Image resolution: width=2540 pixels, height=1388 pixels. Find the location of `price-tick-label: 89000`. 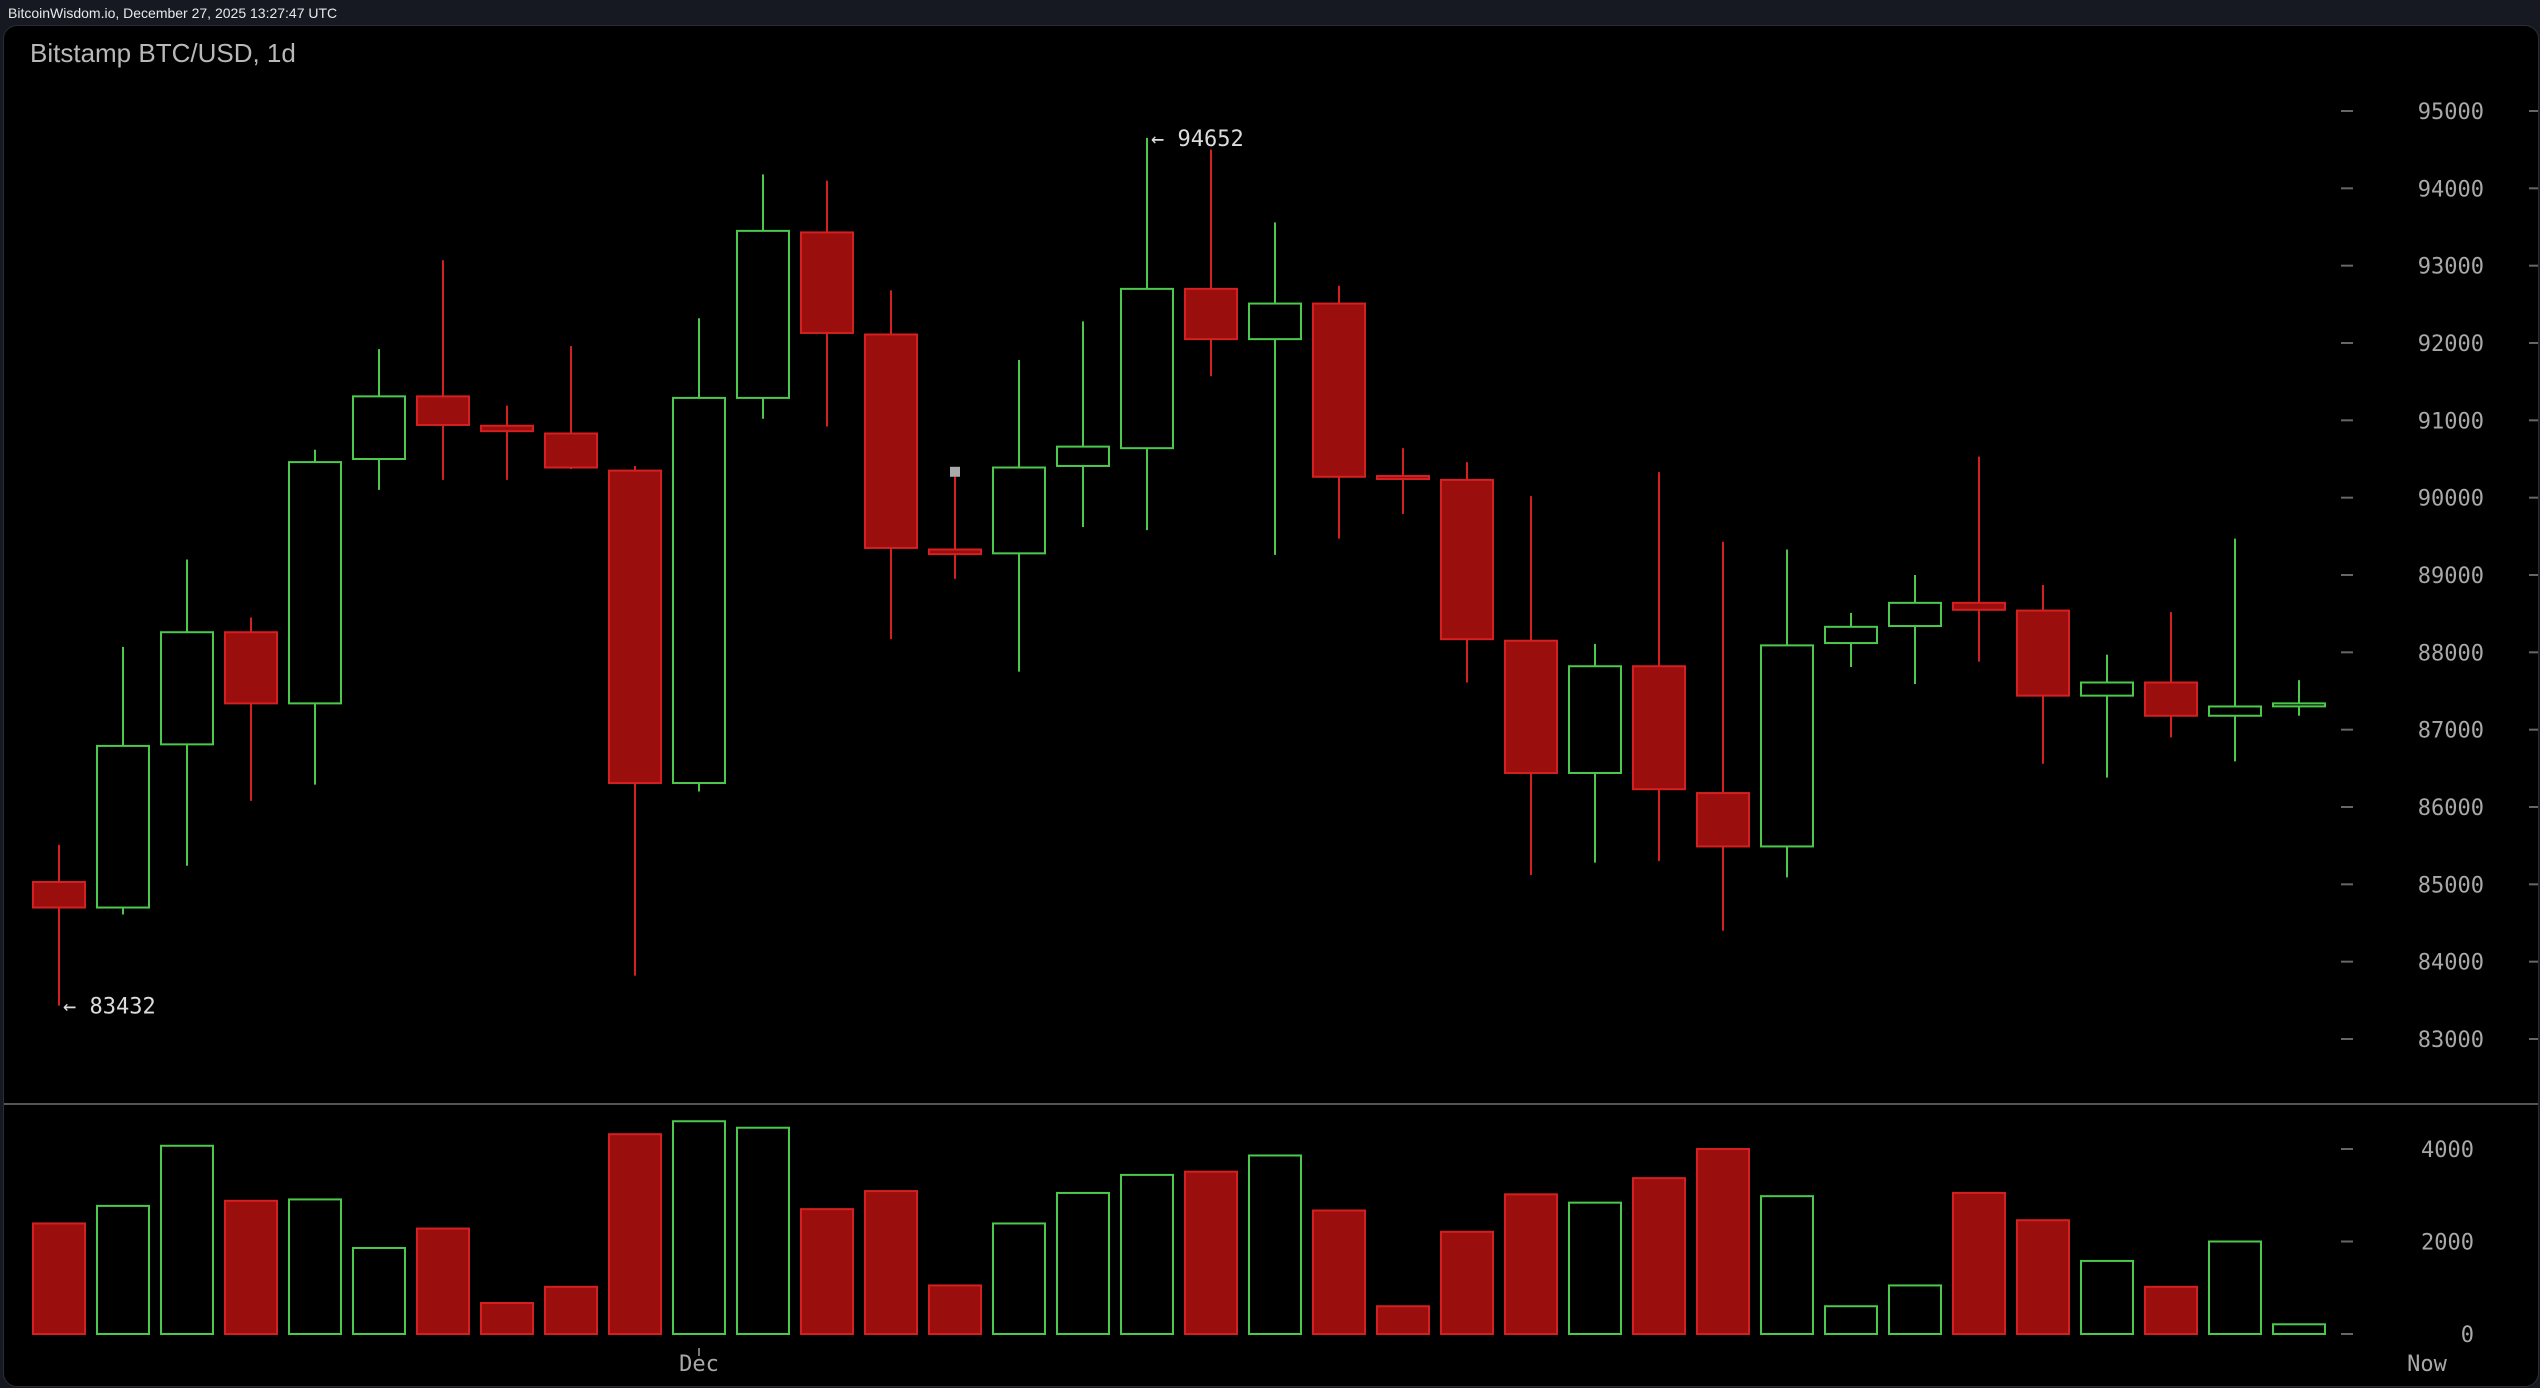

price-tick-label: 89000 is located at coordinates (2451, 576).